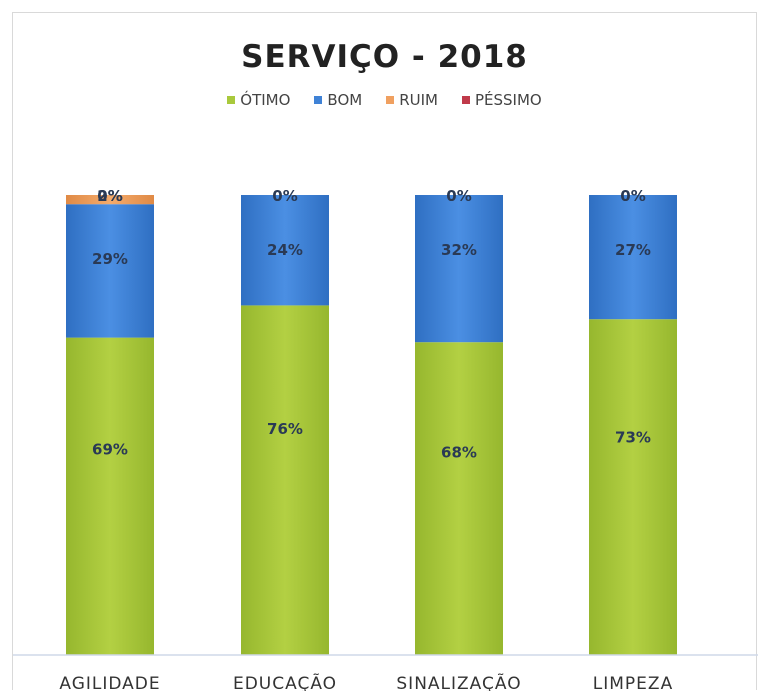 The image size is (763, 691). What do you see at coordinates (633, 487) in the screenshot?
I see `bar-otimo-limpeza` at bounding box center [633, 487].